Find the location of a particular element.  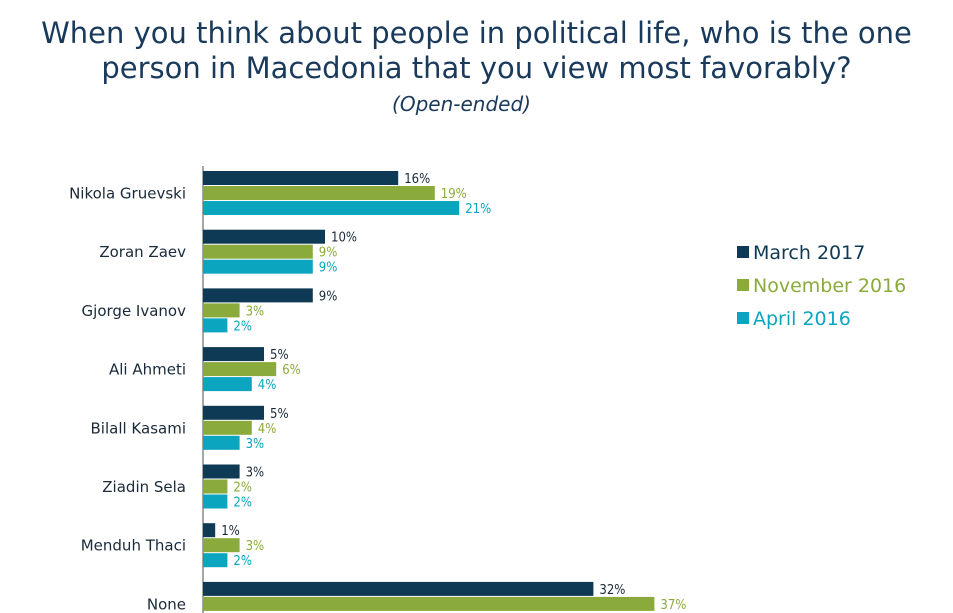

bar-november-2016-ali-ahmeti is located at coordinates (240, 369).